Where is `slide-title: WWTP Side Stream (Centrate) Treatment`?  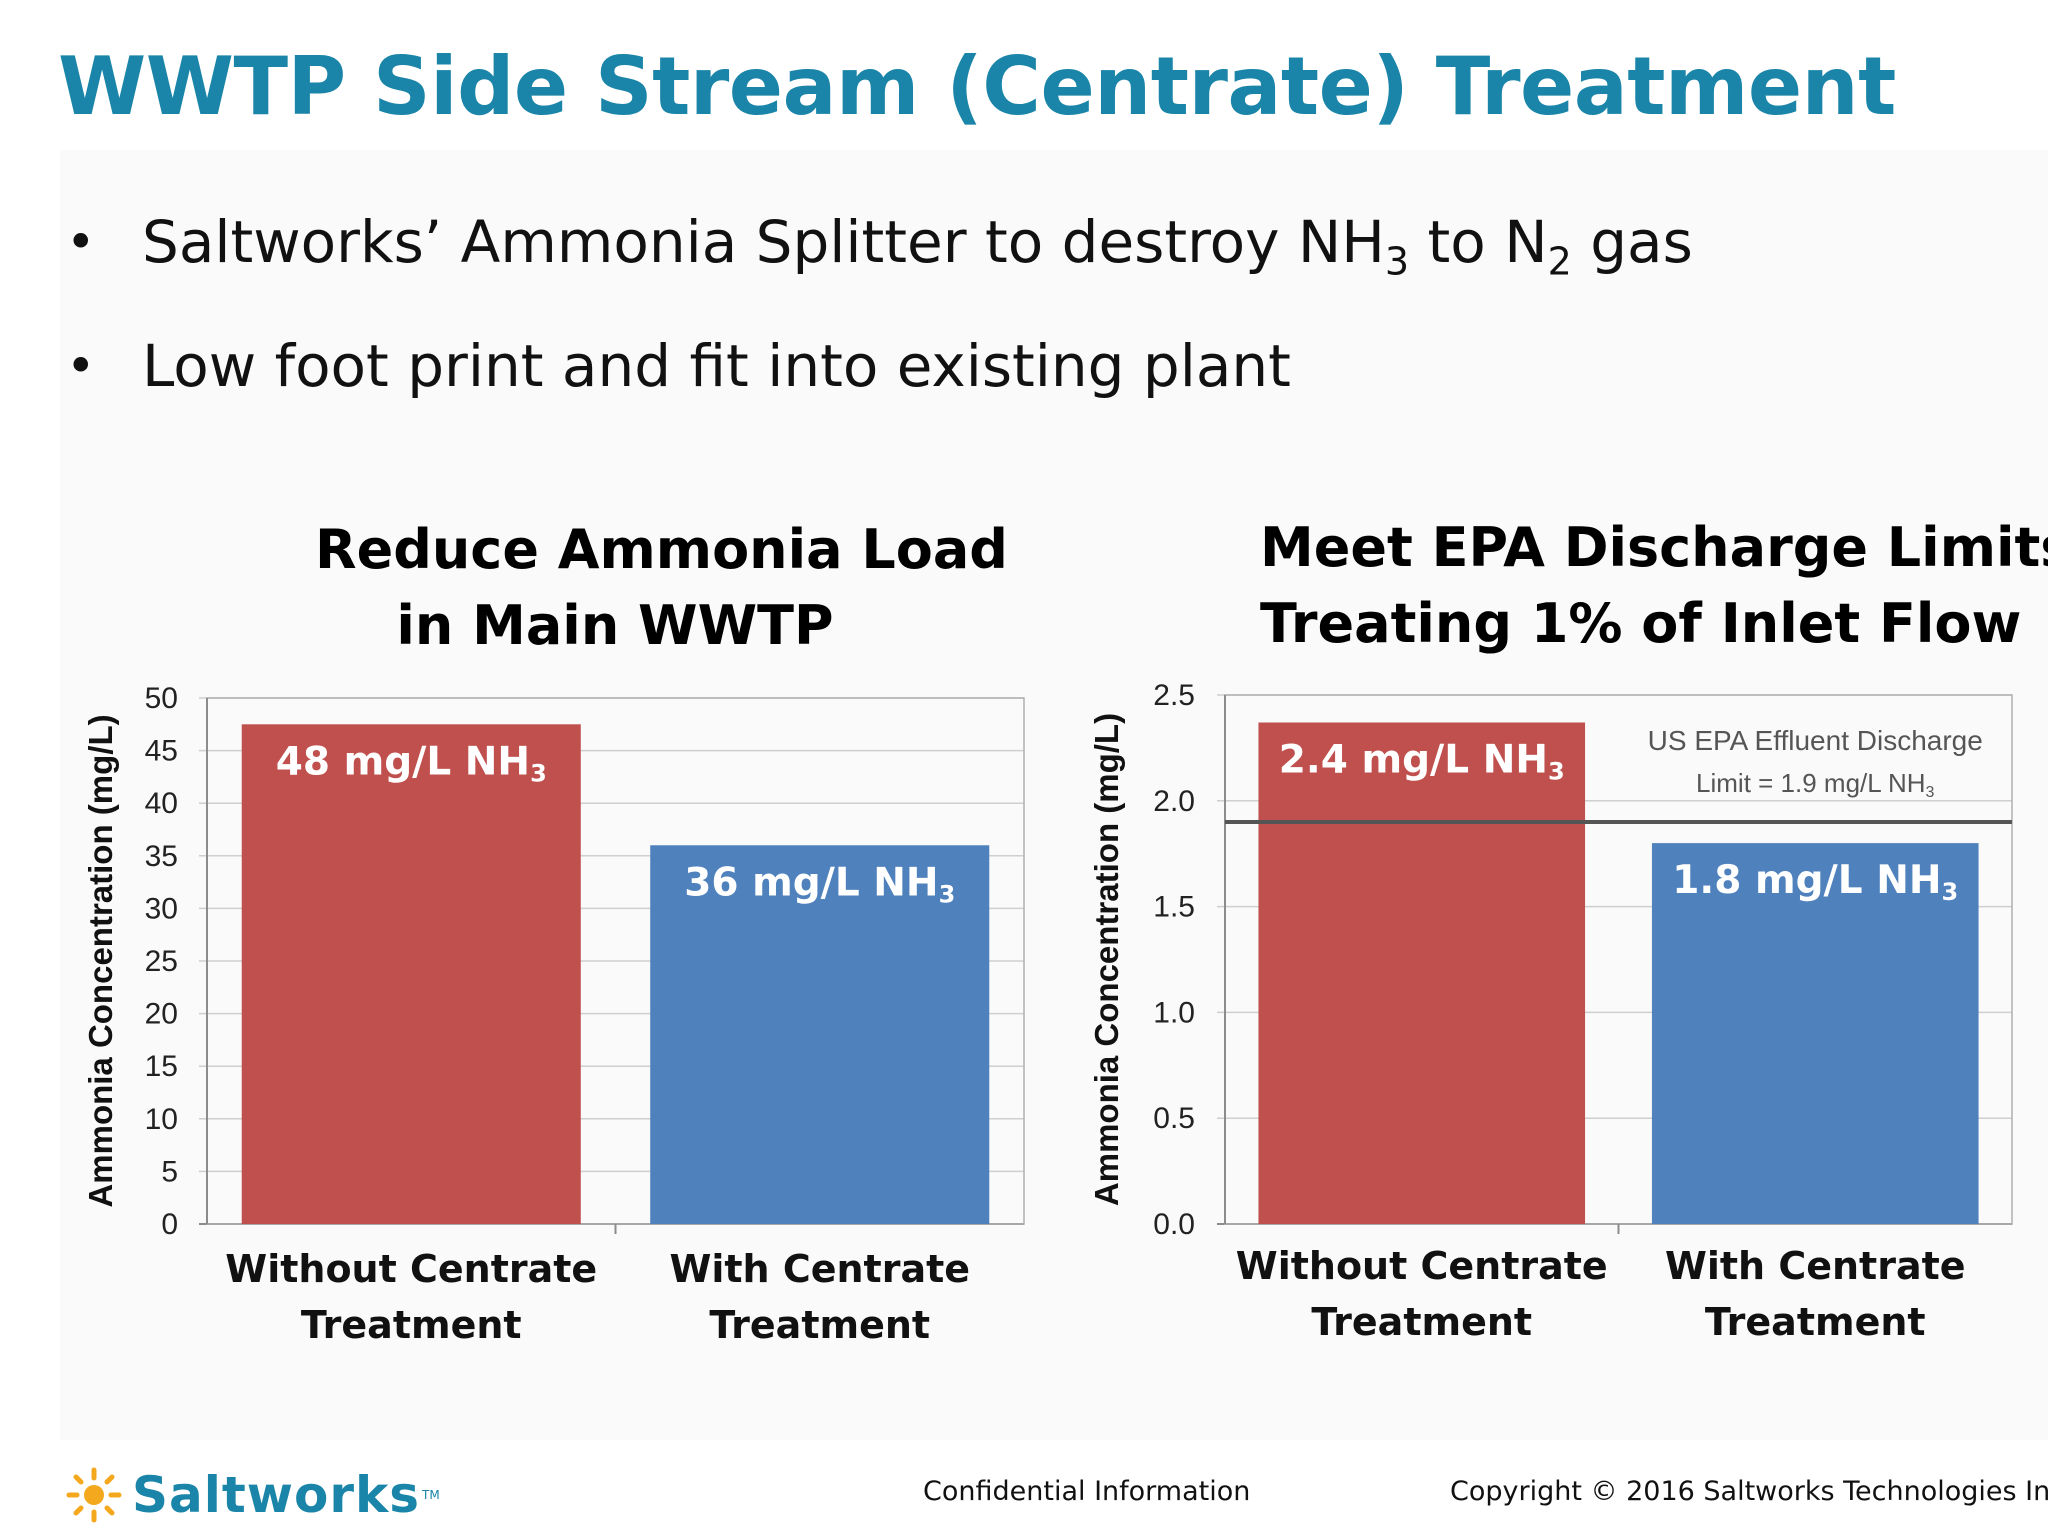 slide-title: WWTP Side Stream (Centrate) Treatment is located at coordinates (977, 86).